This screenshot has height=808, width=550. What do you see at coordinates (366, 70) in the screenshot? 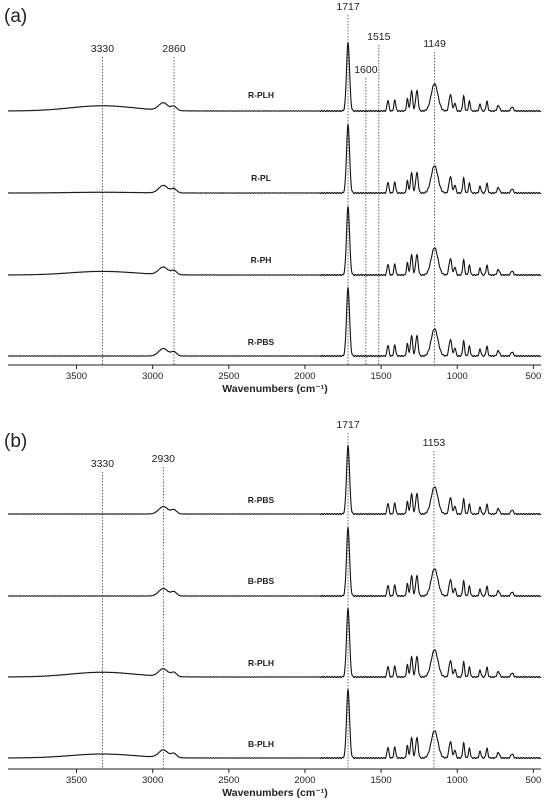
I see `annotation-label-1600: 1600` at bounding box center [366, 70].